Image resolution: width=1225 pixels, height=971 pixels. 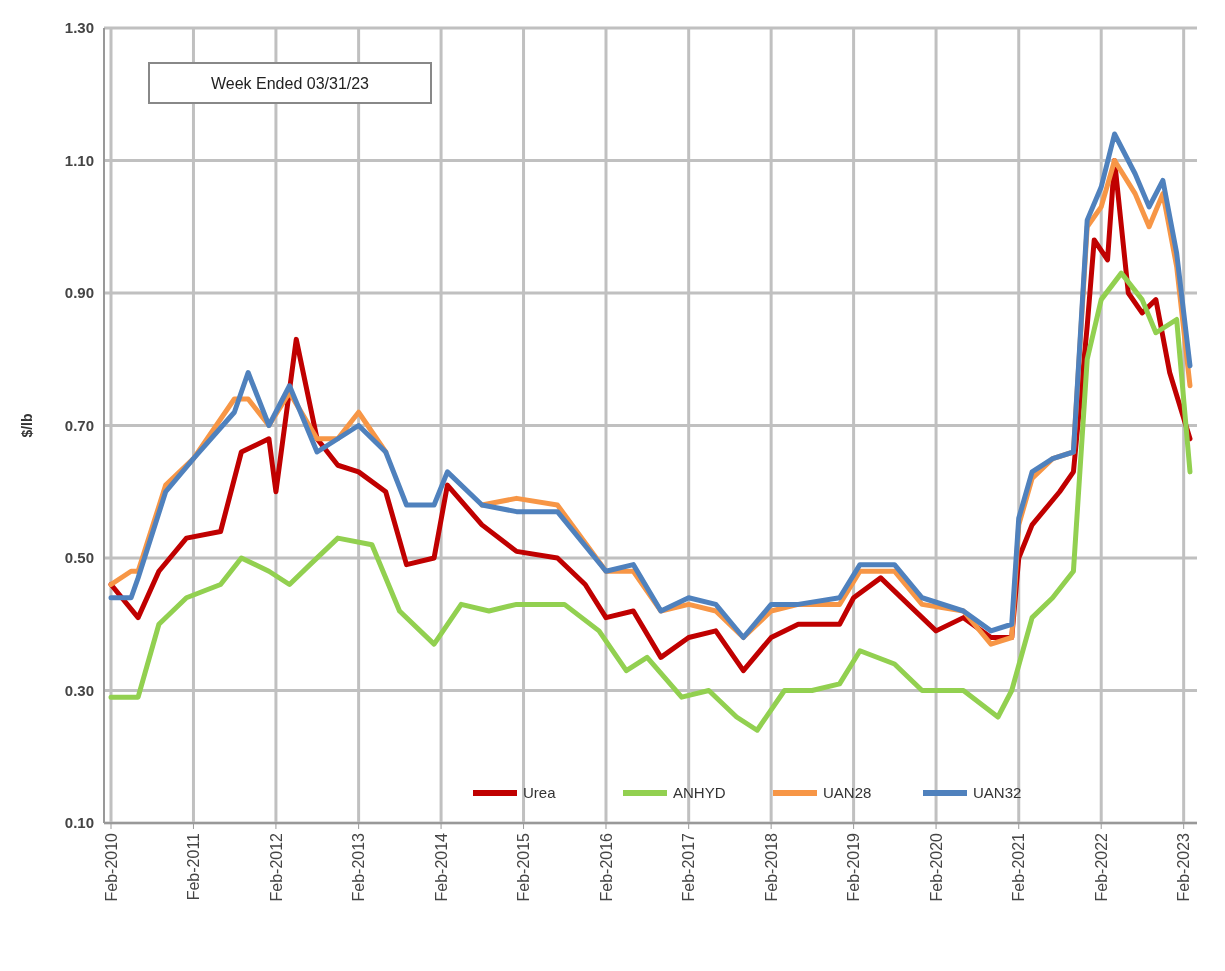 I want to click on x-tick-label: Feb-2019, so click(x=854, y=867).